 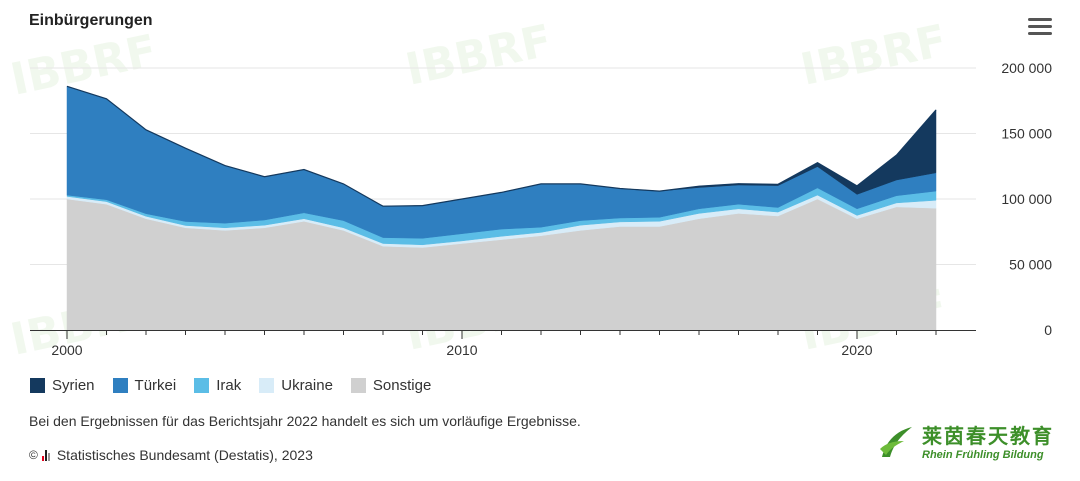 I want to click on legend-item-irak: Irak, so click(x=217, y=385).